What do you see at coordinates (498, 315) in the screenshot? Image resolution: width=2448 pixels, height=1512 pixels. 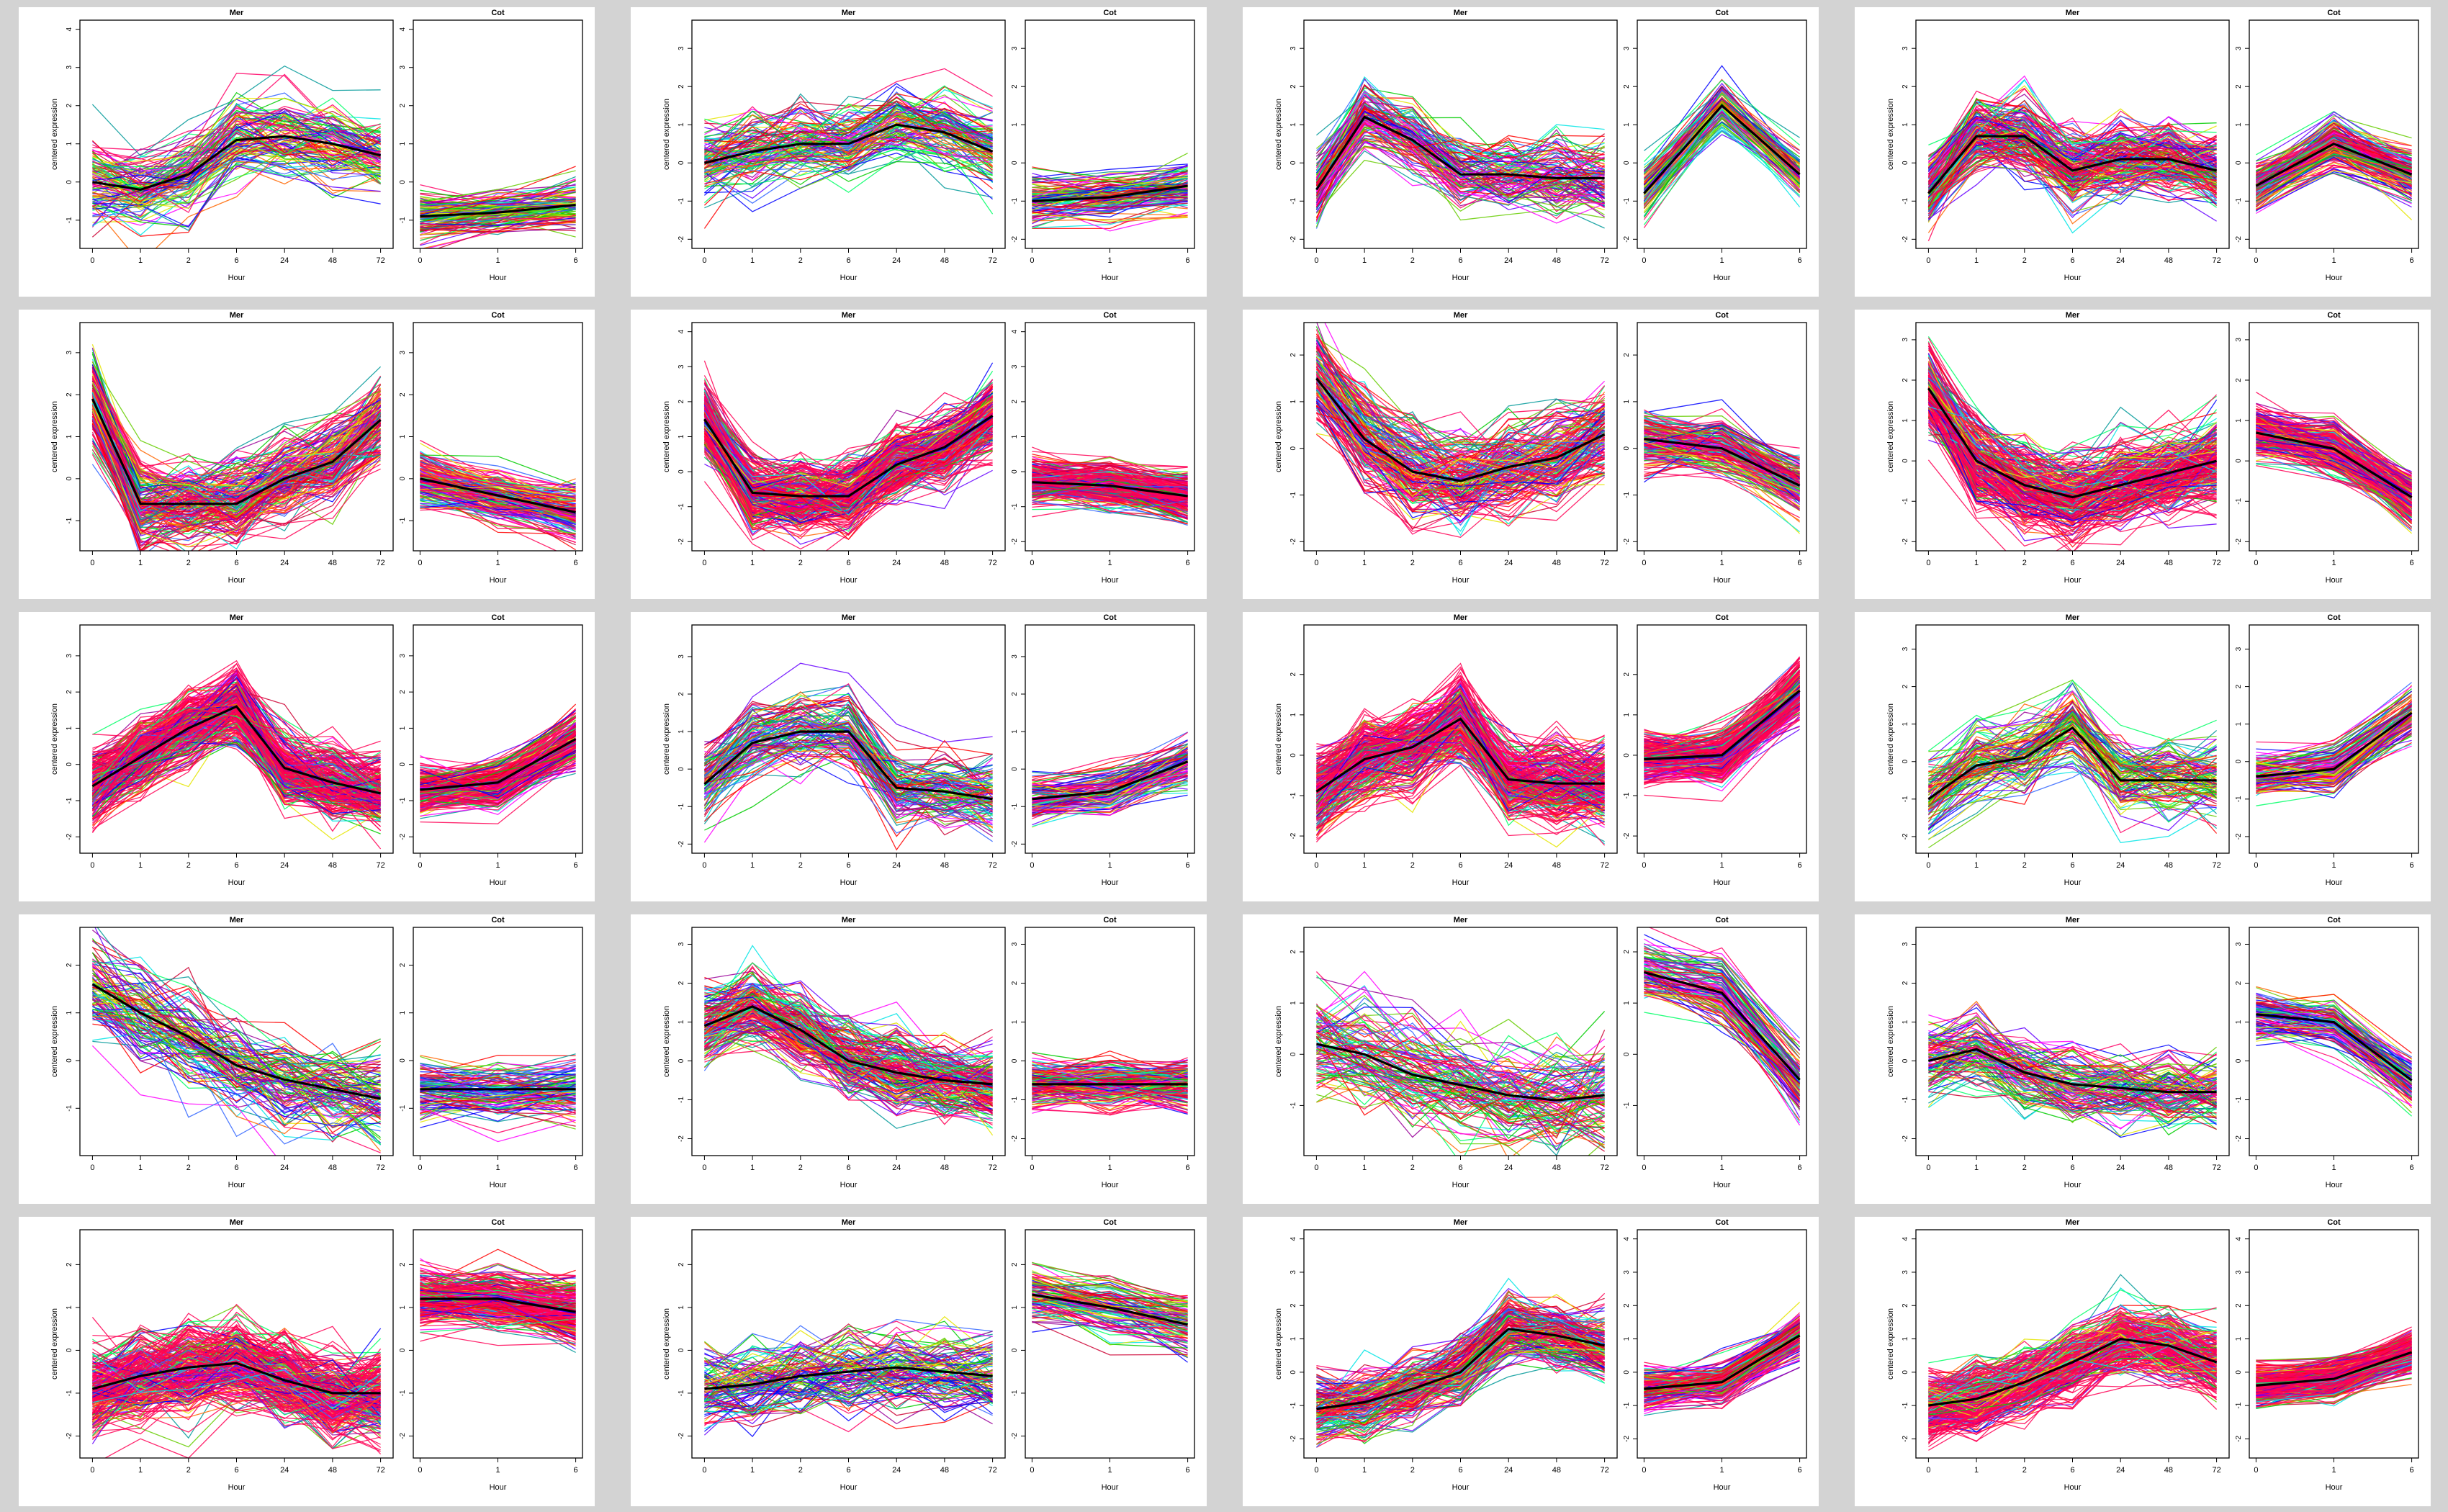 I see `cot-plot-title: Cot` at bounding box center [498, 315].